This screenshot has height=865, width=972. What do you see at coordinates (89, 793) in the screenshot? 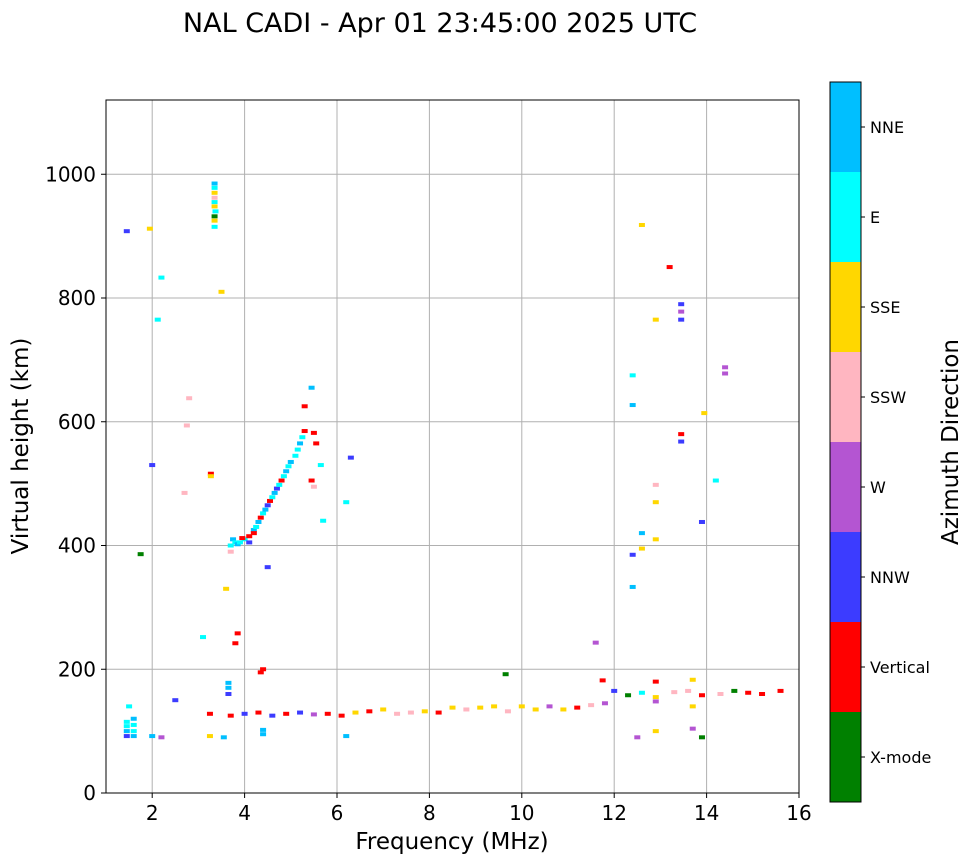
I see `y-tick-label: 0` at bounding box center [89, 793].